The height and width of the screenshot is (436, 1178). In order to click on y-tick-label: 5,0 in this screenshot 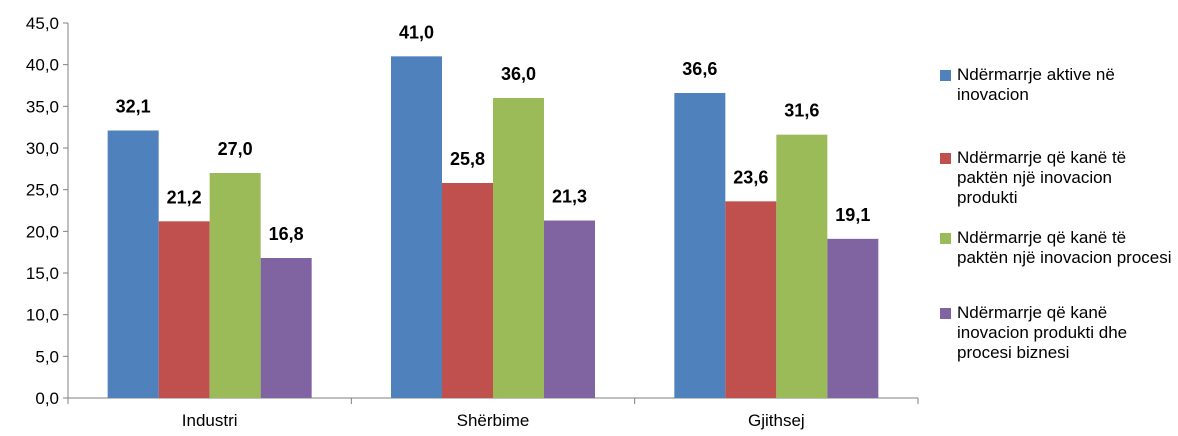, I will do `click(47, 356)`.